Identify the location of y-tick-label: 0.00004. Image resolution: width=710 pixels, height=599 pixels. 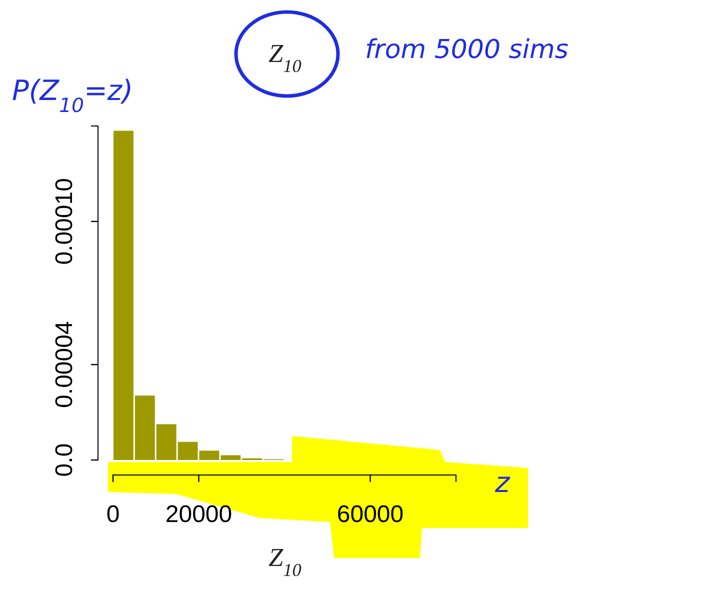
(64, 364).